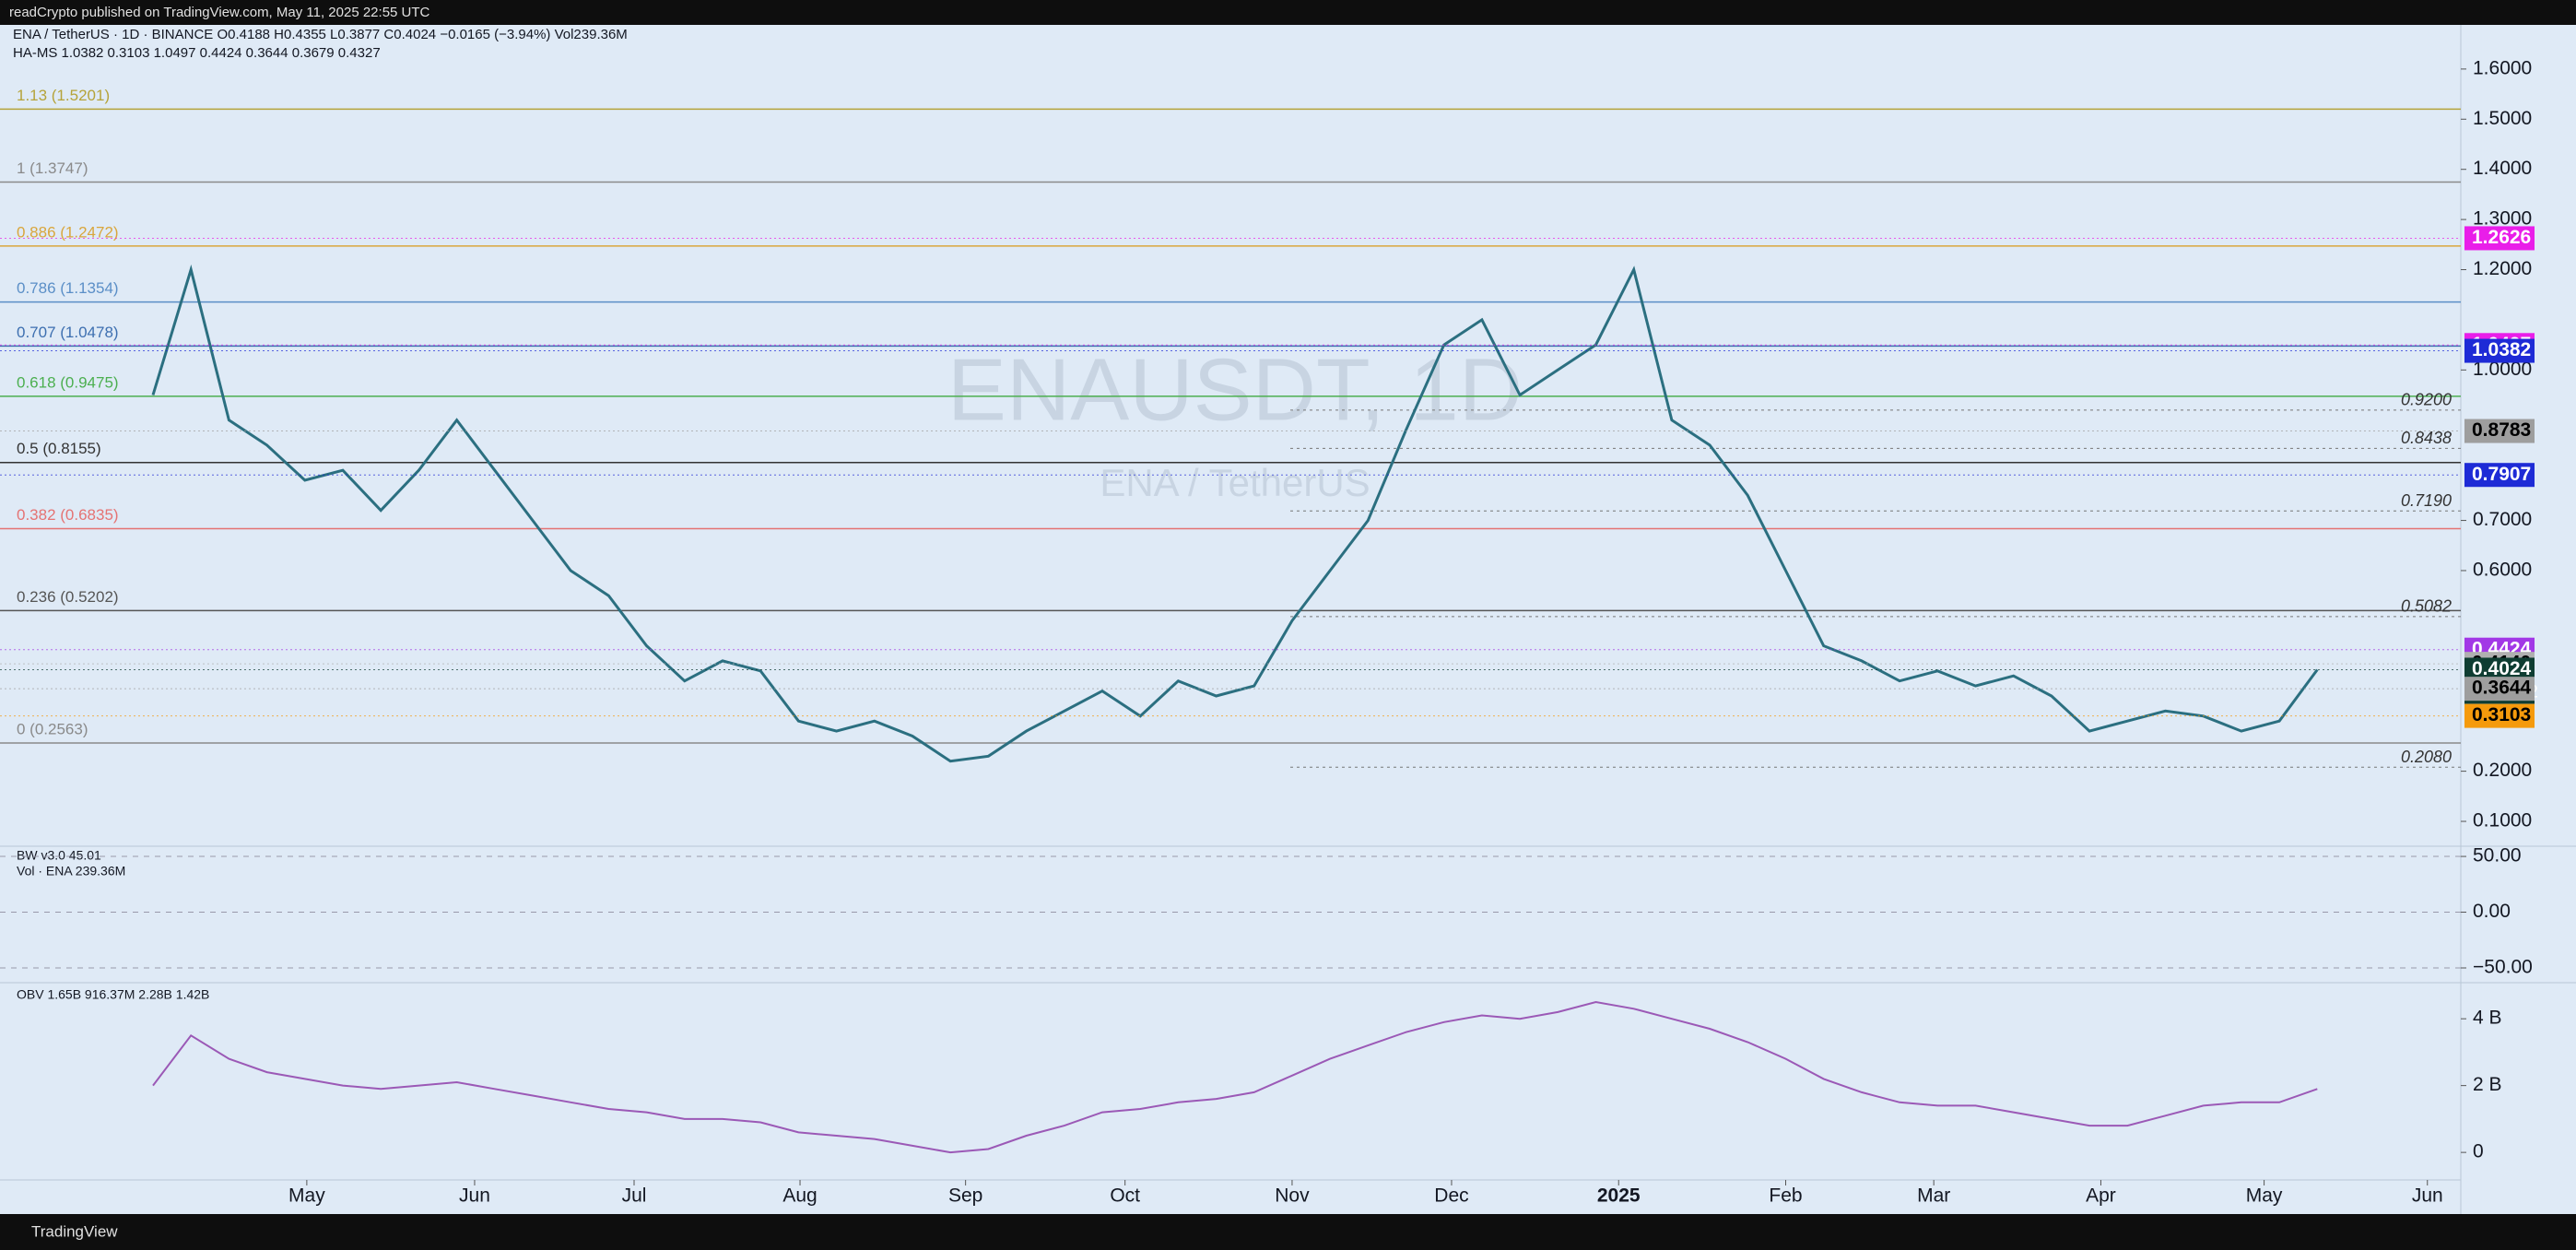  What do you see at coordinates (1619, 1196) in the screenshot?
I see `x-tick-label: 2025` at bounding box center [1619, 1196].